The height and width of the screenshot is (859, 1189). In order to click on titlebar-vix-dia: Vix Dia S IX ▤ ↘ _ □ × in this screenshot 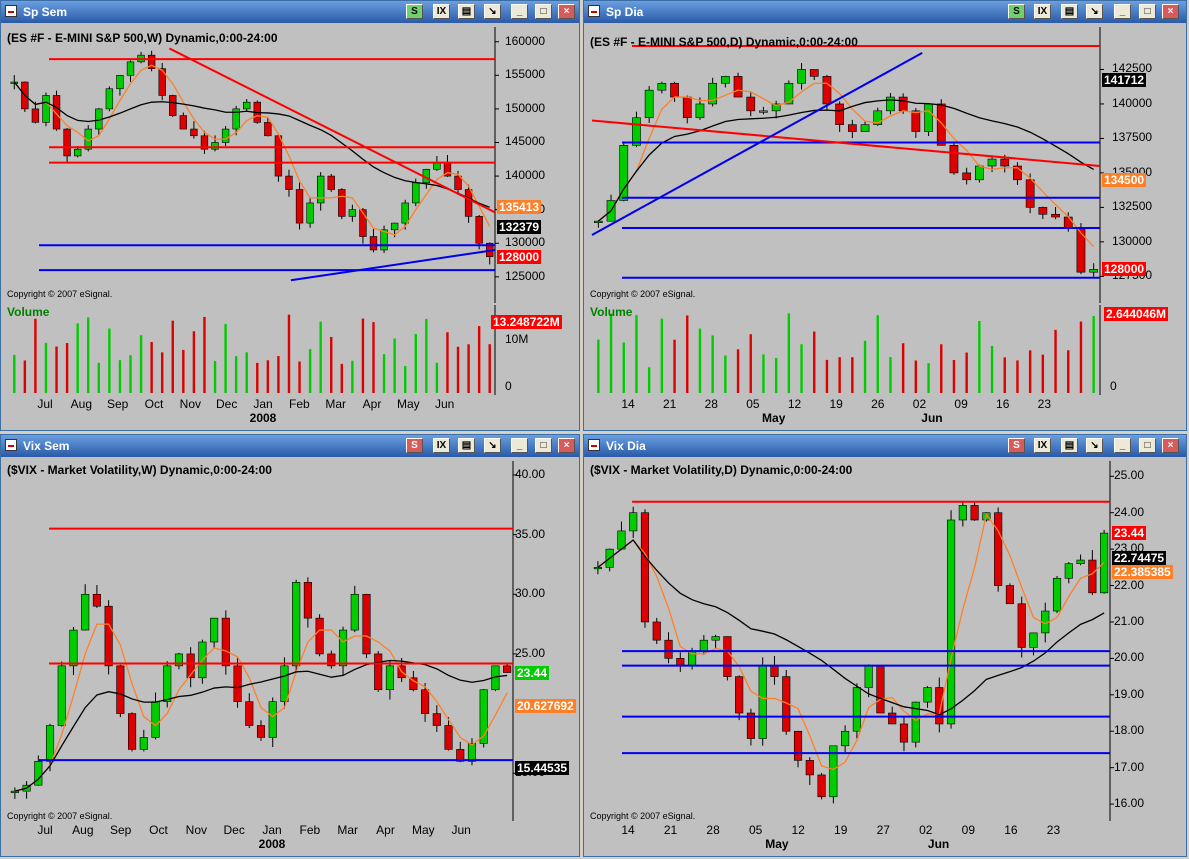, I will do `click(885, 446)`.